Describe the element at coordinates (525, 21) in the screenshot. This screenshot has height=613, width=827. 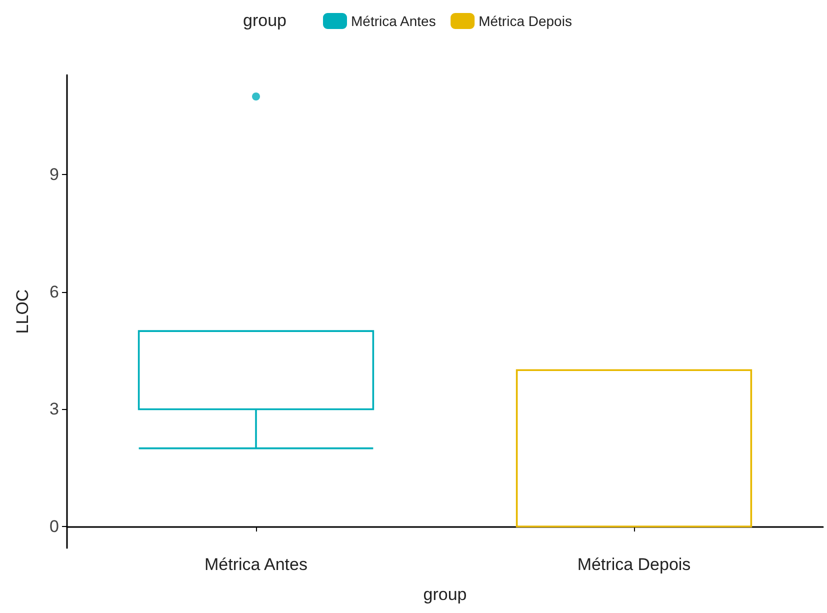
I see `legend-label: Métrica Depois` at that location.